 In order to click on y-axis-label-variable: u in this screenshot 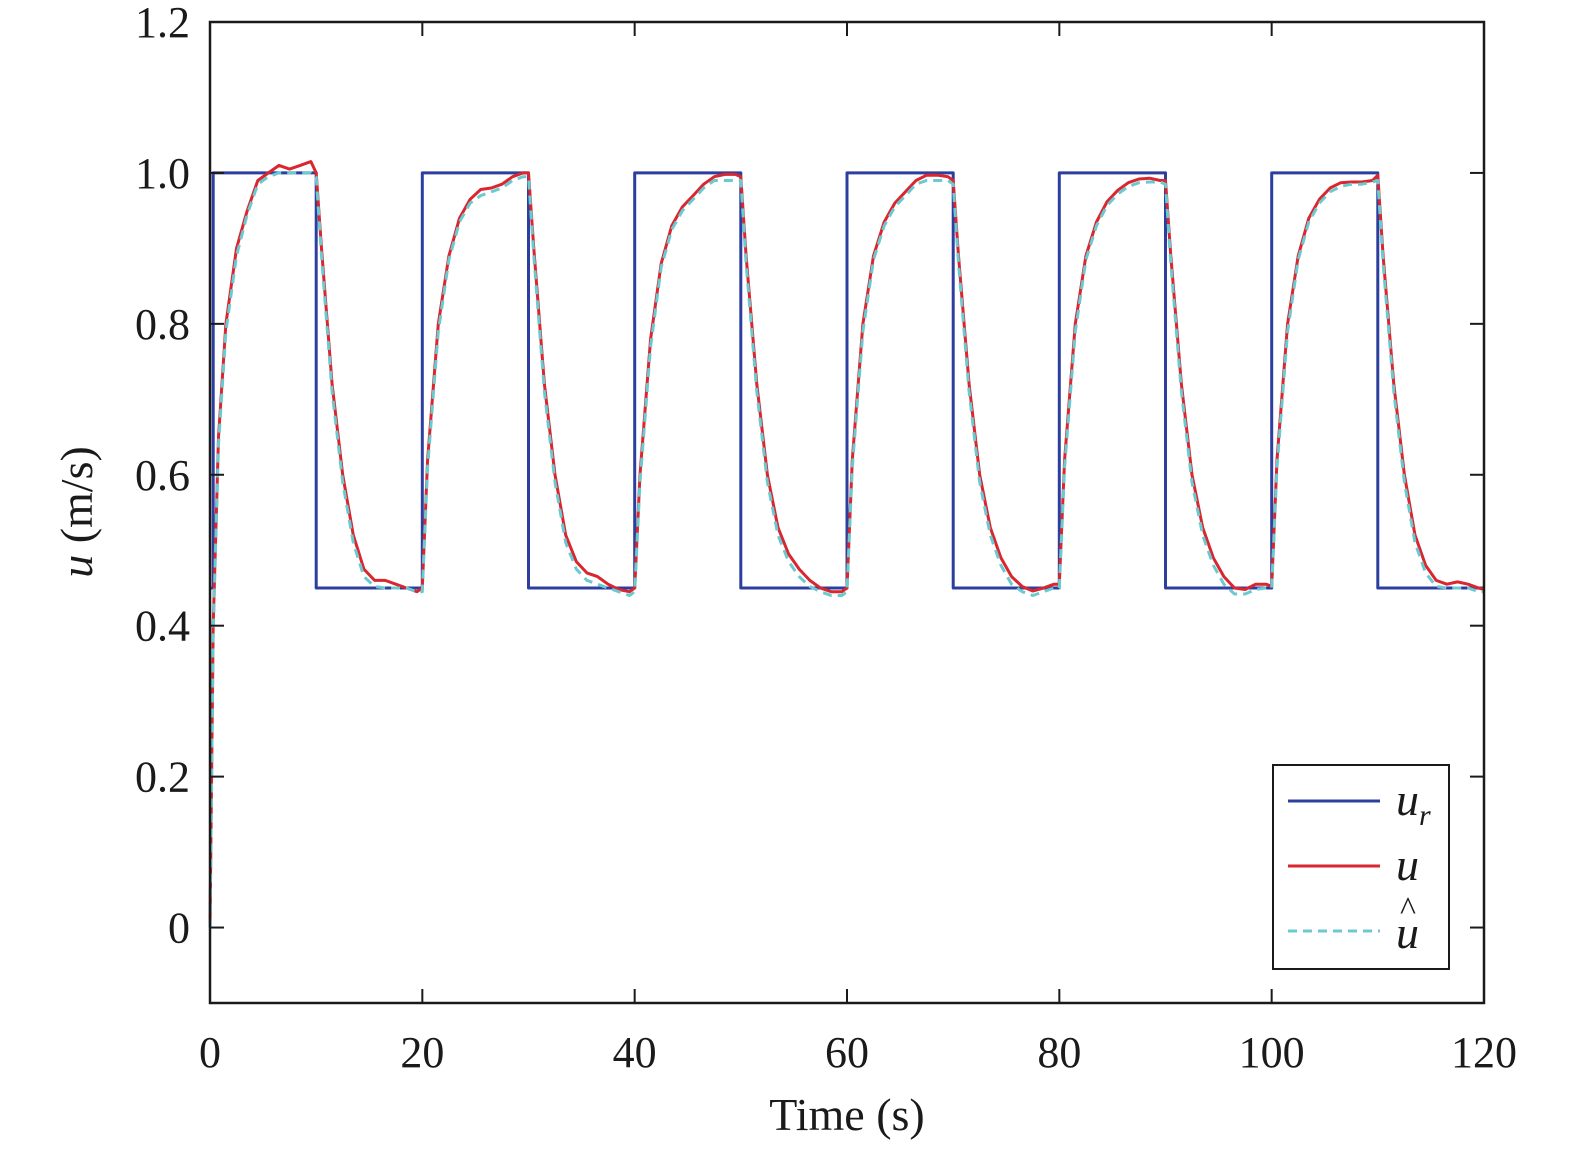, I will do `click(76, 566)`.